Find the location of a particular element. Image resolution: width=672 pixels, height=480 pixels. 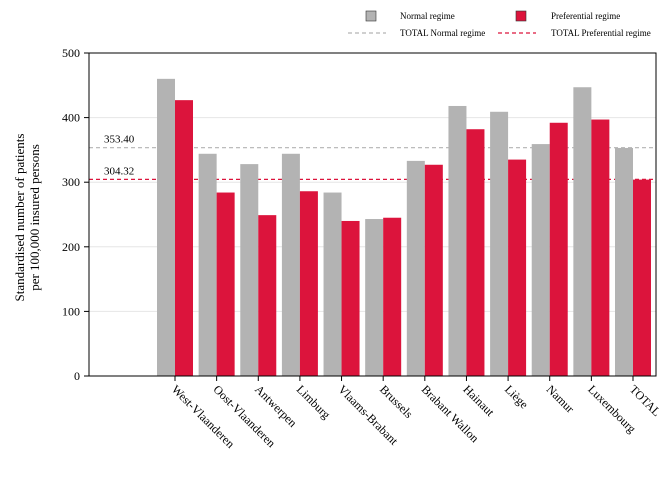

y-tick-label: 200 is located at coordinates (71, 247).